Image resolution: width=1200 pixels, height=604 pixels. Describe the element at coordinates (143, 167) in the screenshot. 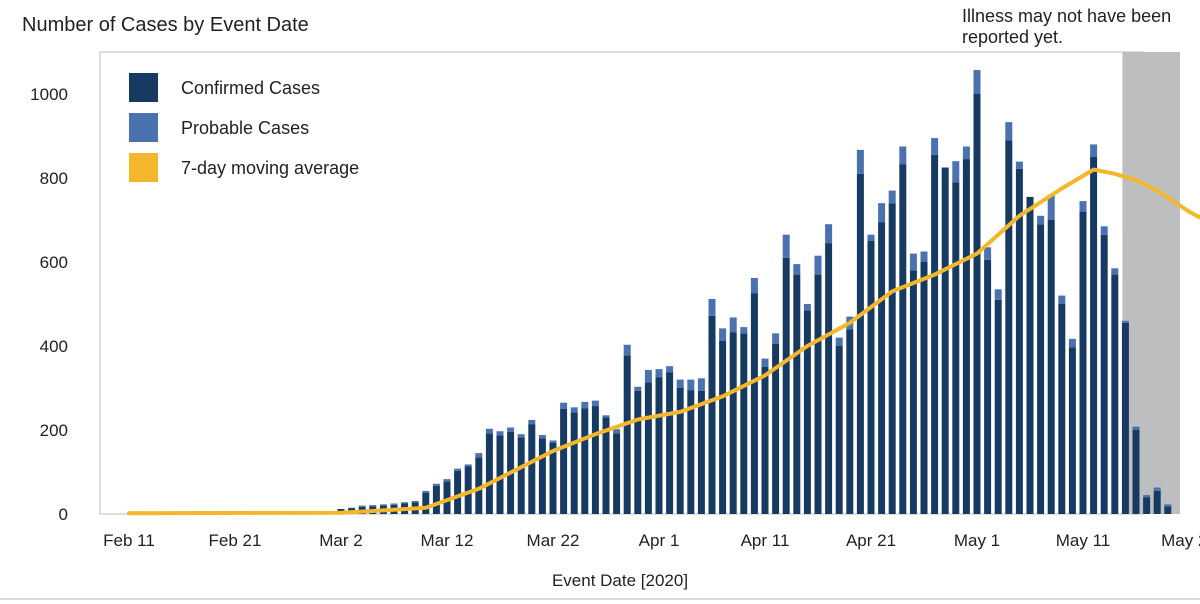

I see `legend-average-swatch` at that location.